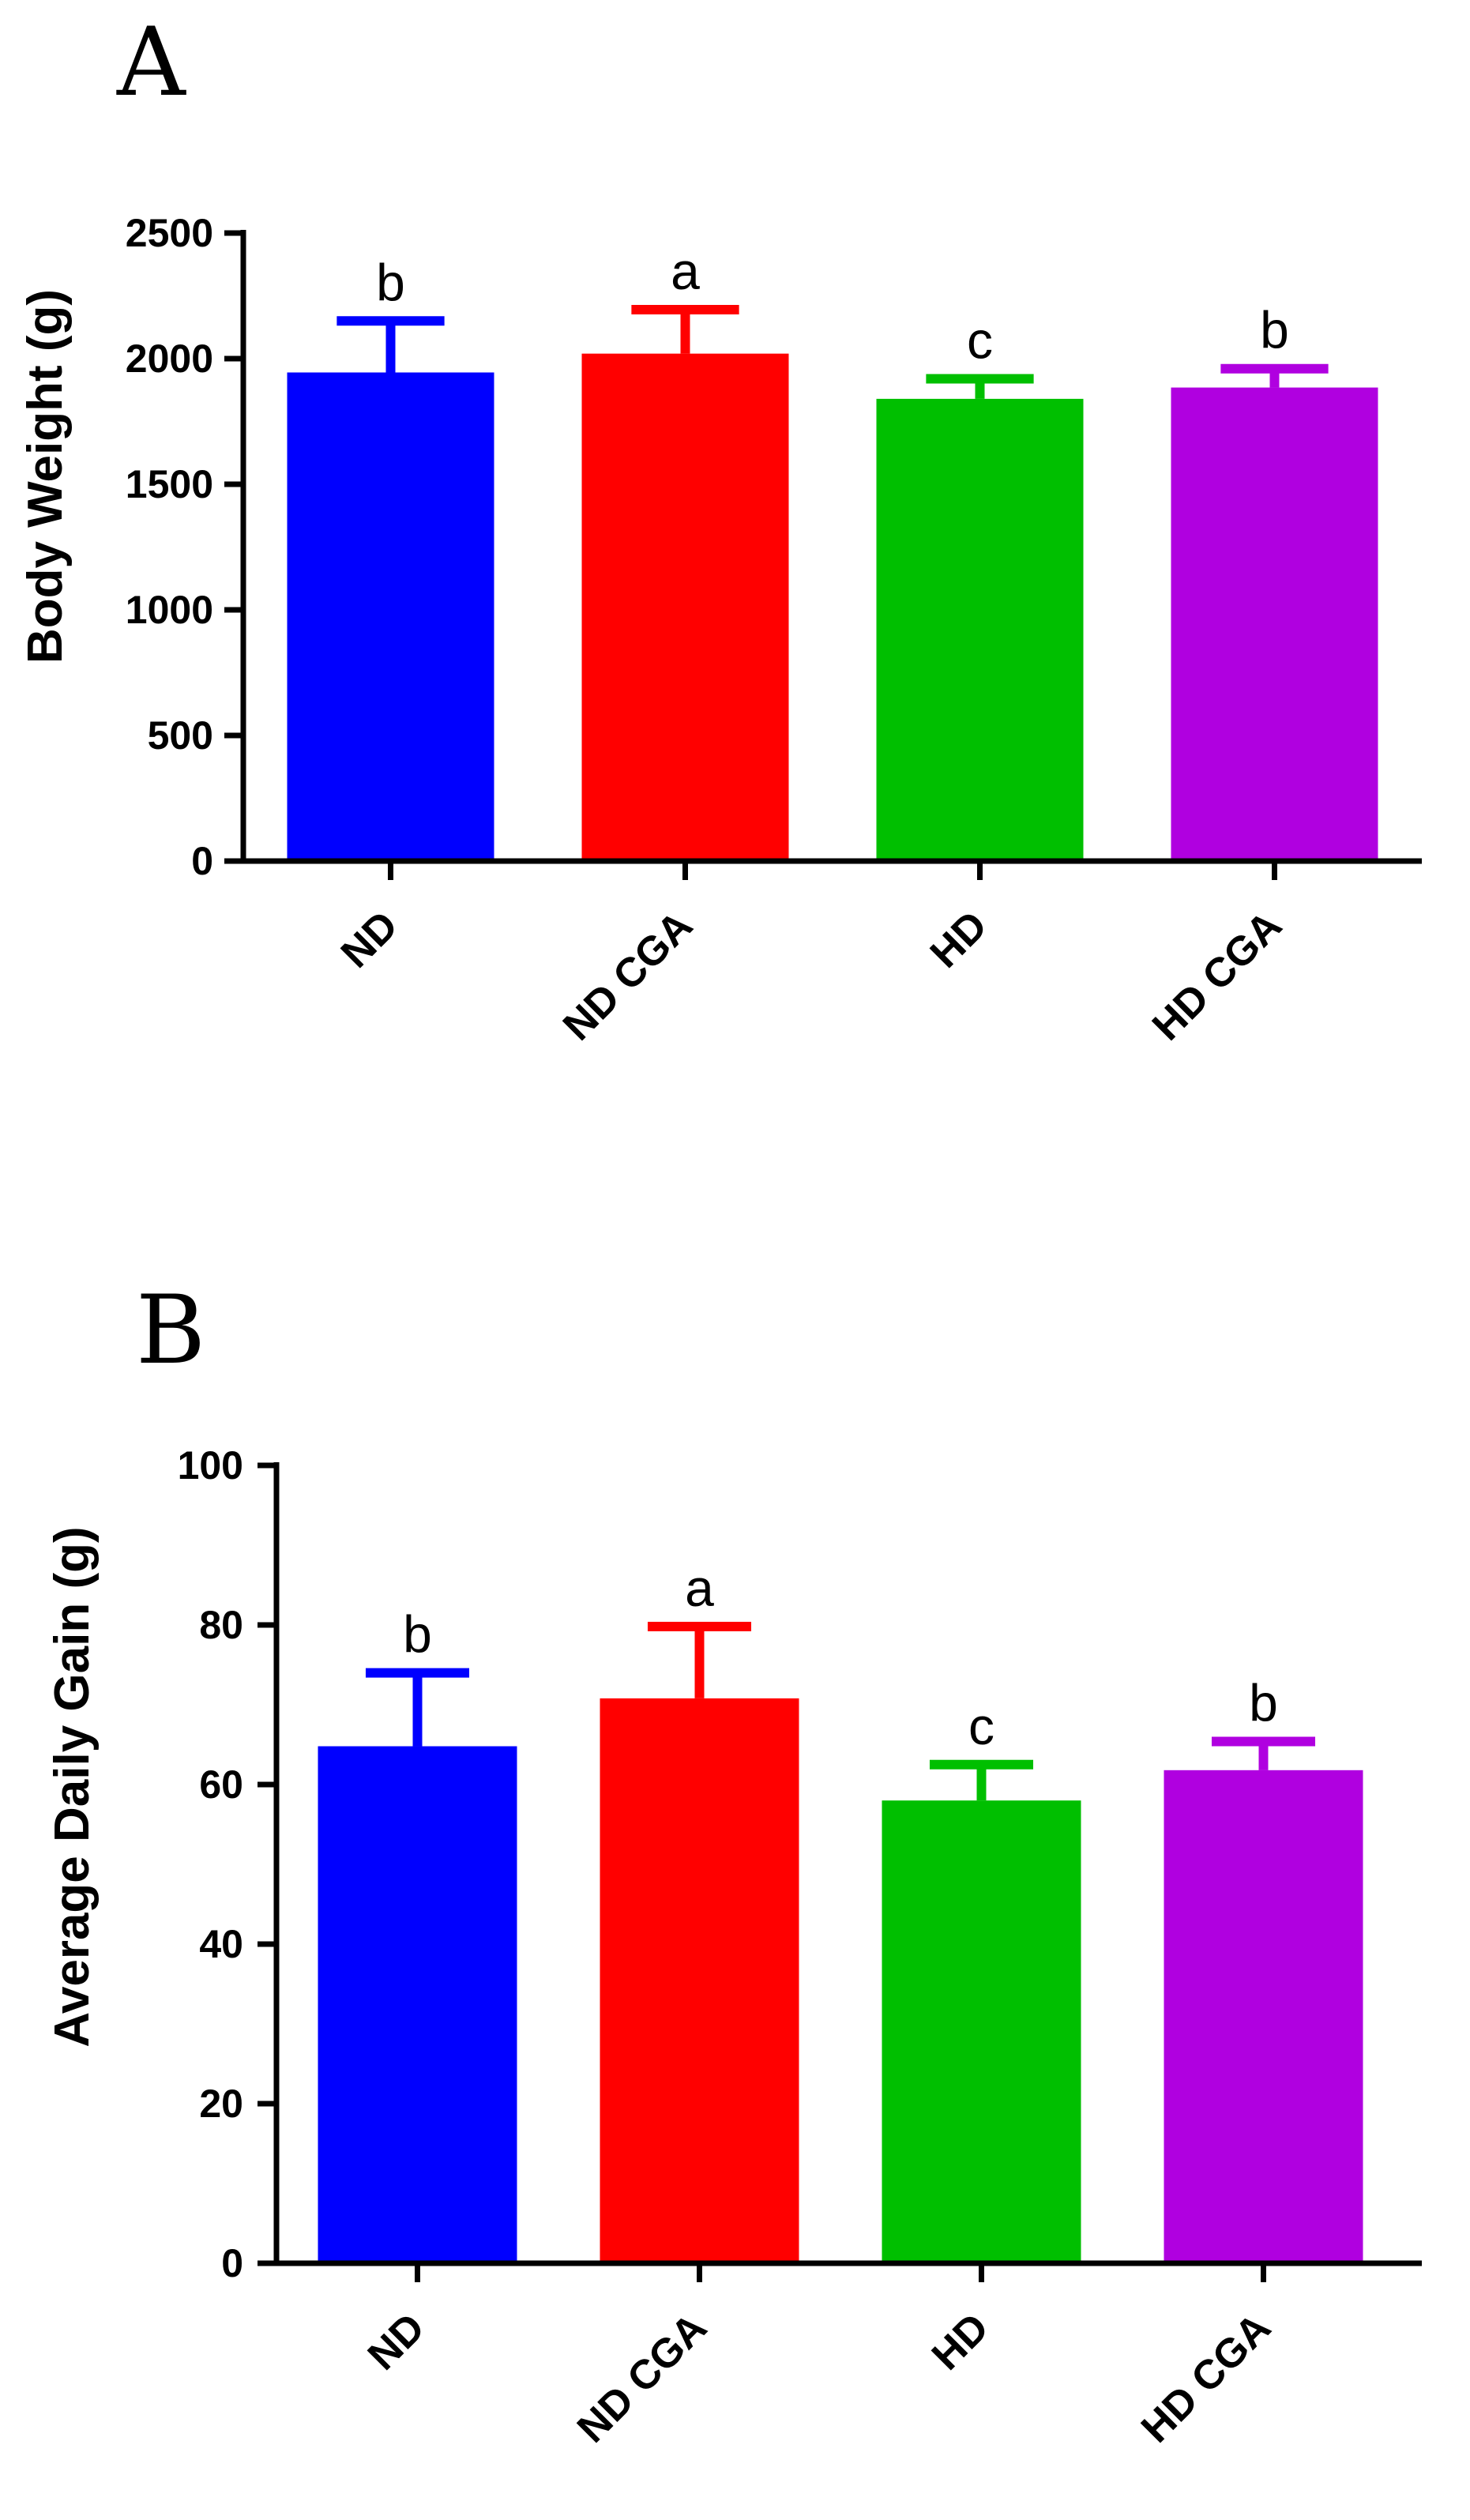 The width and height of the screenshot is (1470, 2520). What do you see at coordinates (699, 1588) in the screenshot?
I see `panel-b-significance-label: a` at bounding box center [699, 1588].